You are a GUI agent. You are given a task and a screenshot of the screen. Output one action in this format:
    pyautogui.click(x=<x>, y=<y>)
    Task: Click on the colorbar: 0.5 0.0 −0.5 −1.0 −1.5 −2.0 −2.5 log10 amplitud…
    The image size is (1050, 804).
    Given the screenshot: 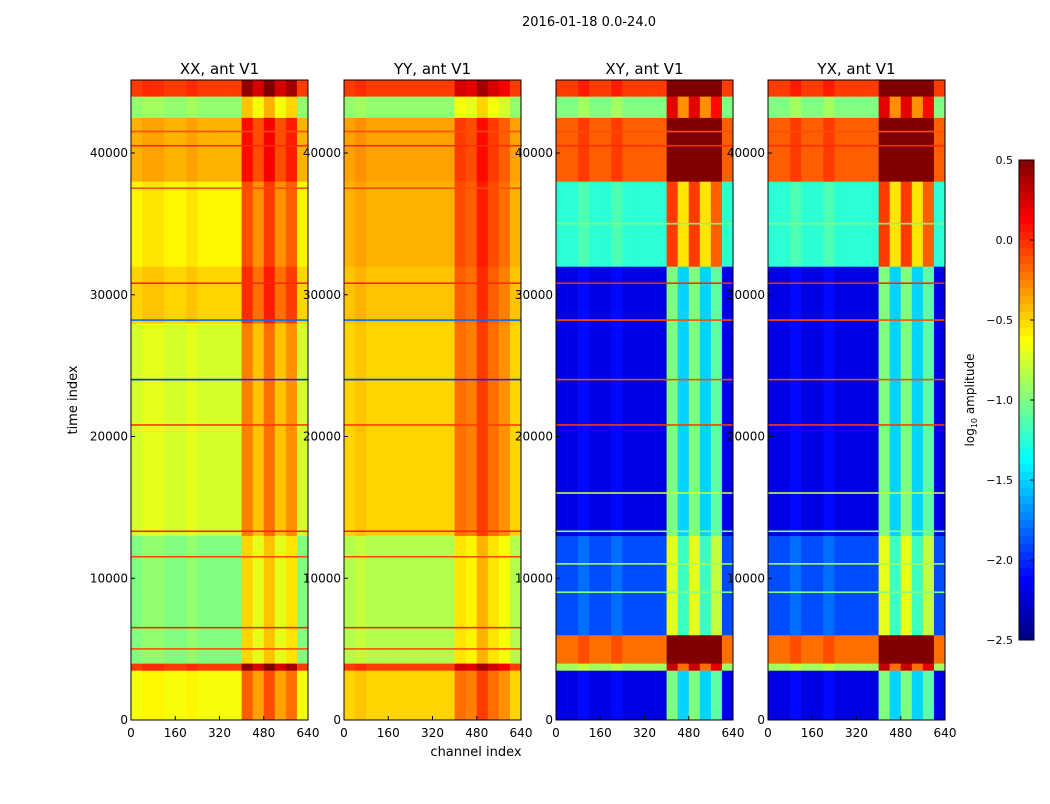 What is the action you would take?
    pyautogui.click(x=999, y=400)
    